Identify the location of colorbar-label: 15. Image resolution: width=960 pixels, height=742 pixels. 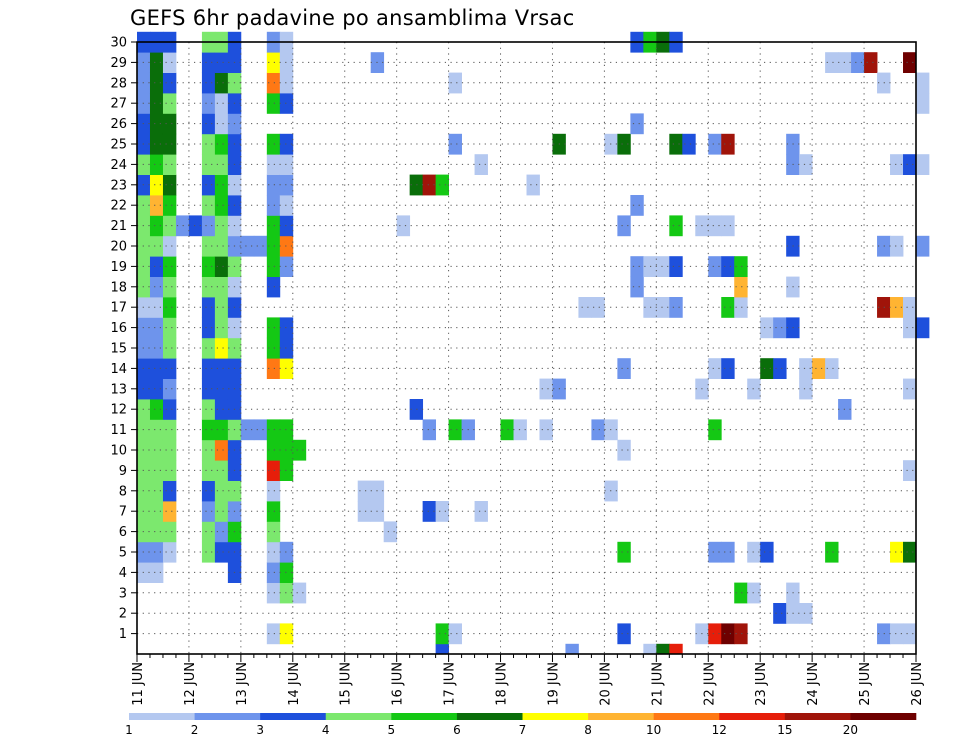
(784, 730).